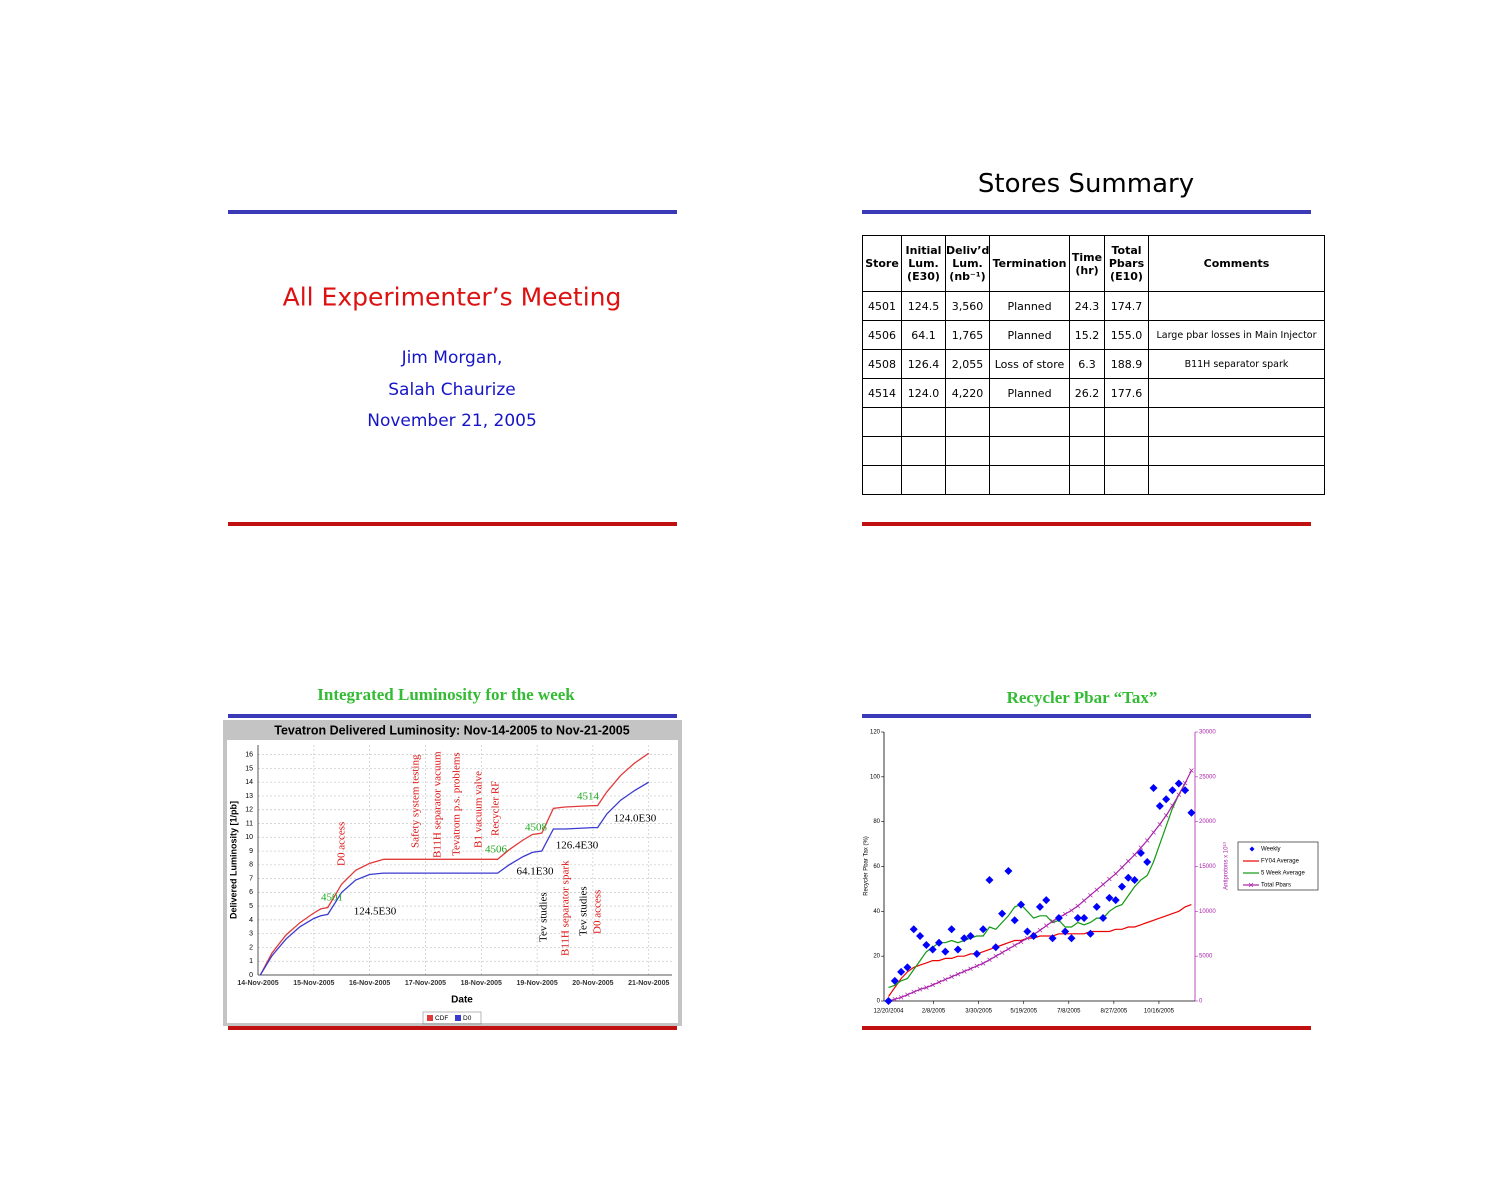 The image size is (1500, 1200). I want to click on table-cell: 24.3, so click(1087, 306).